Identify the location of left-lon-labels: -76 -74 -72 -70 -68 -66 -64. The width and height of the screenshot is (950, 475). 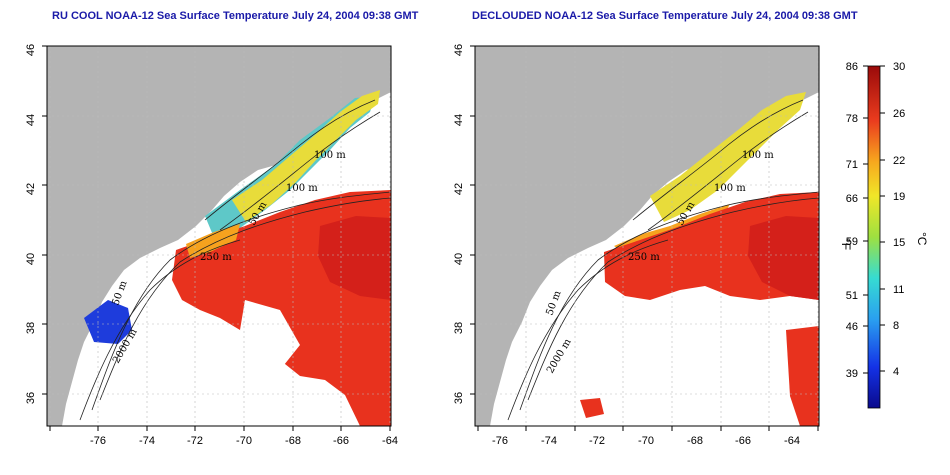
(244, 441).